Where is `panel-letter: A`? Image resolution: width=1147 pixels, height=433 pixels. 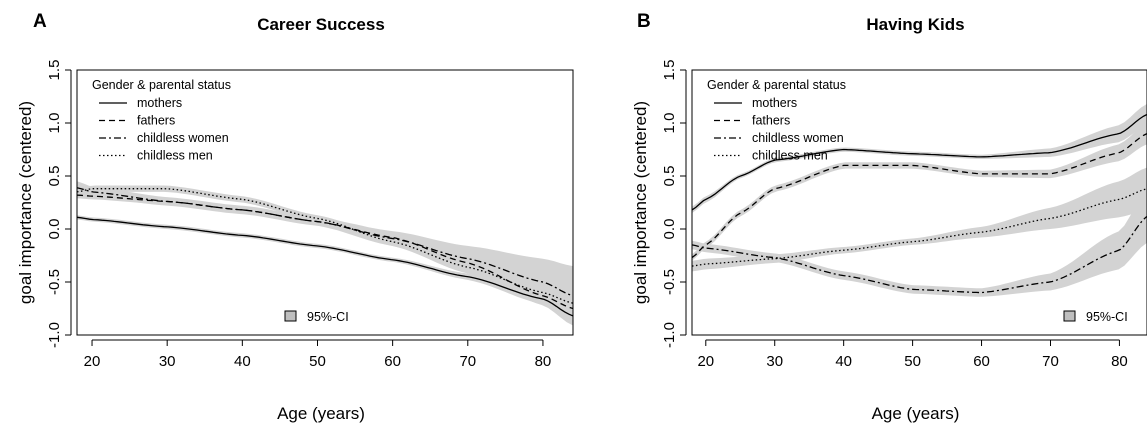 panel-letter: A is located at coordinates (40, 21).